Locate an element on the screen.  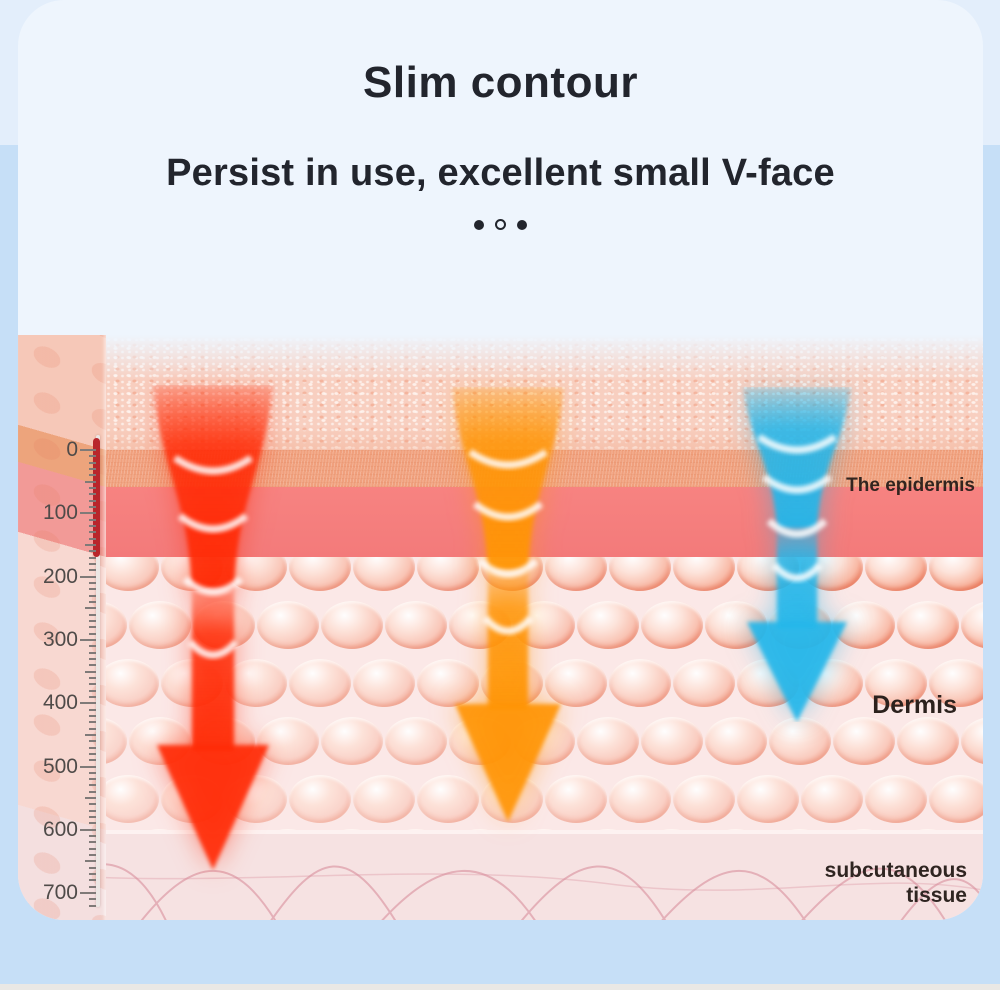
page-subtitle: Persist in use, excellent small V-face is located at coordinates (500, 173).